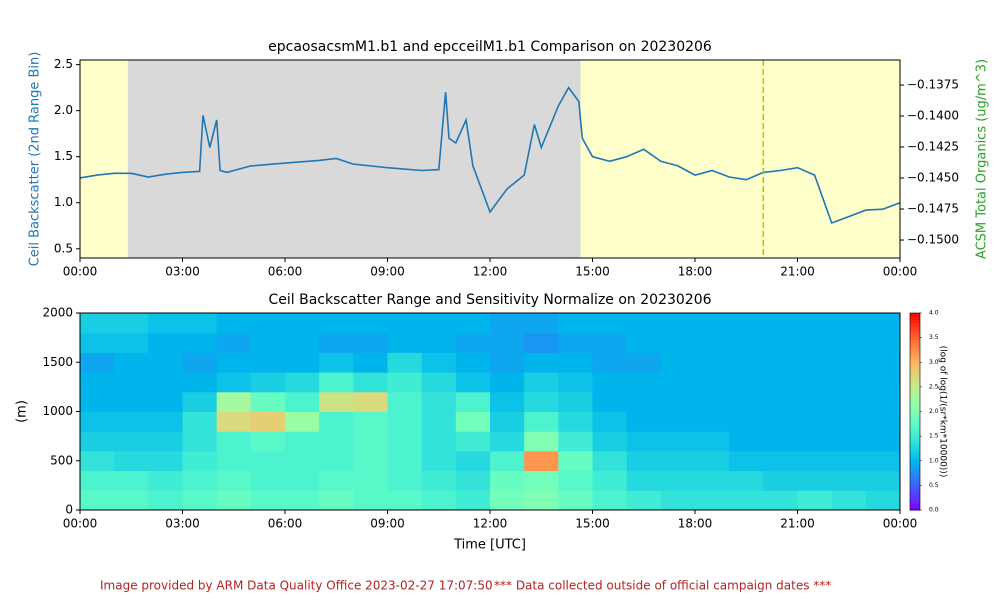 This screenshot has height=600, width=1000. Describe the element at coordinates (933, 240) in the screenshot. I see `y2-tick-label: −0.1500` at that location.